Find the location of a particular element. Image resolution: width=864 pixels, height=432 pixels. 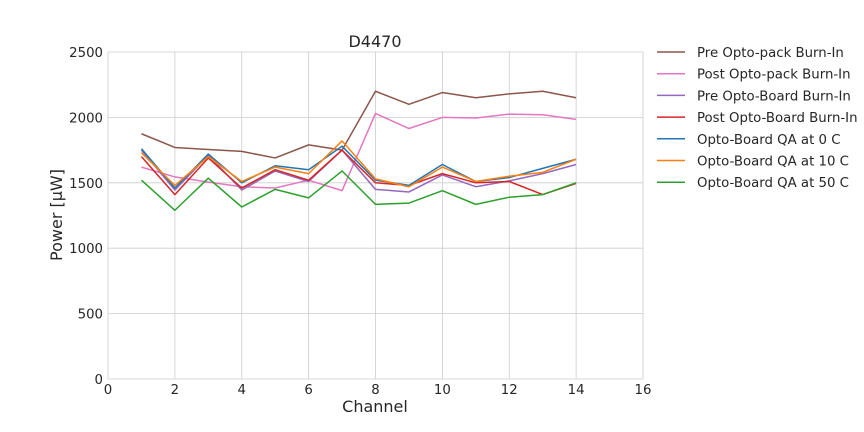

x-tick-label: 4 is located at coordinates (242, 390).